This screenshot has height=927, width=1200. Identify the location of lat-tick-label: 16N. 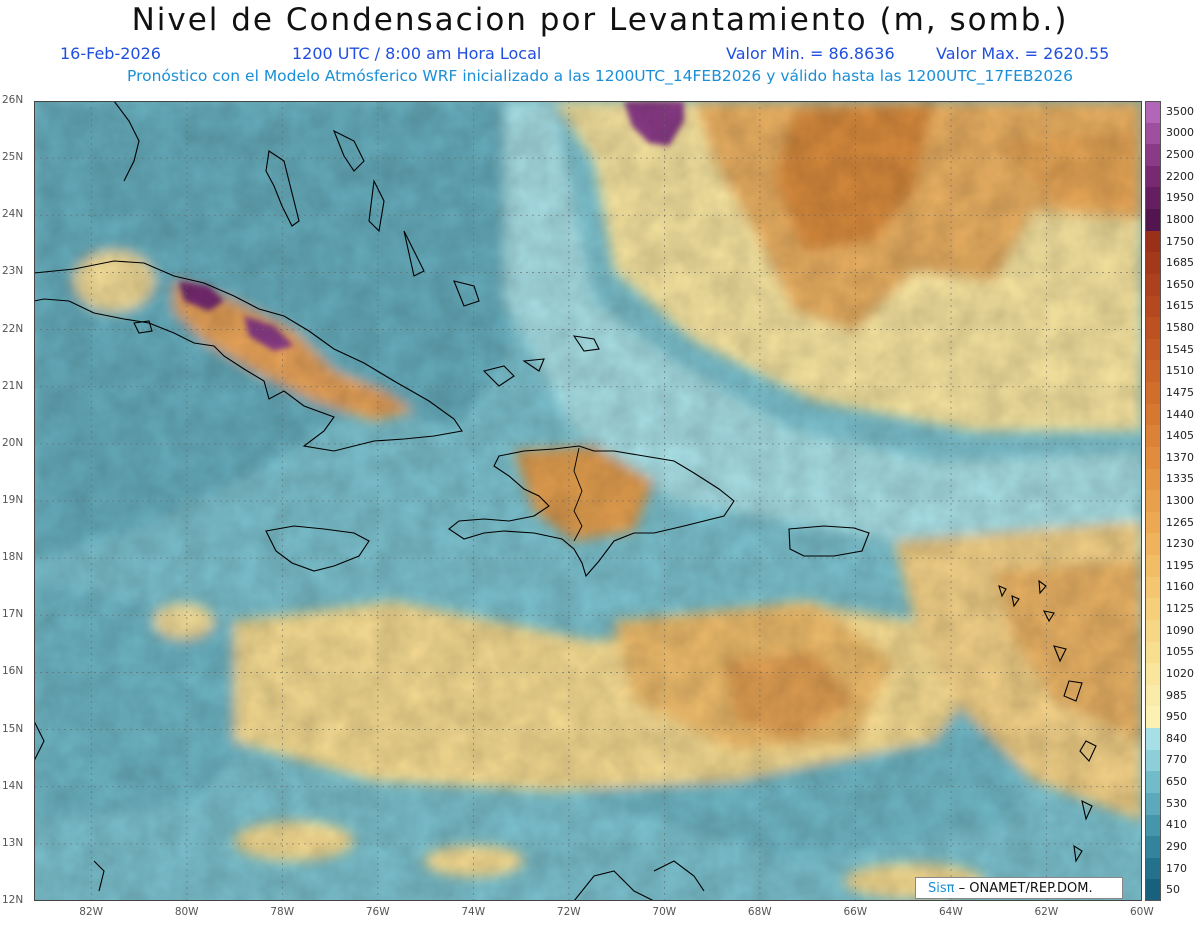
(13, 671).